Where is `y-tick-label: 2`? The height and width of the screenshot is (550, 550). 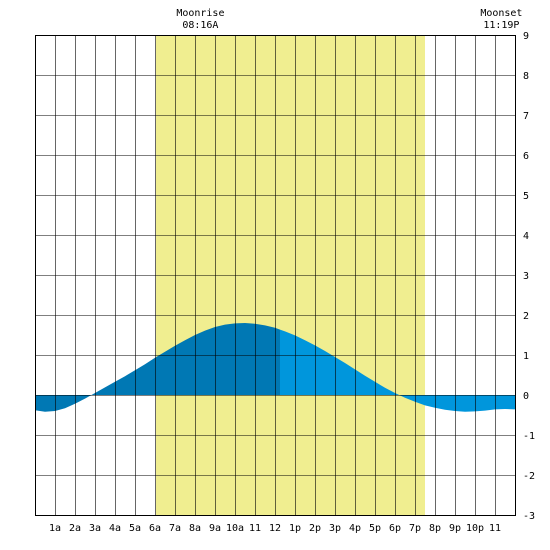 y-tick-label: 2 is located at coordinates (526, 316).